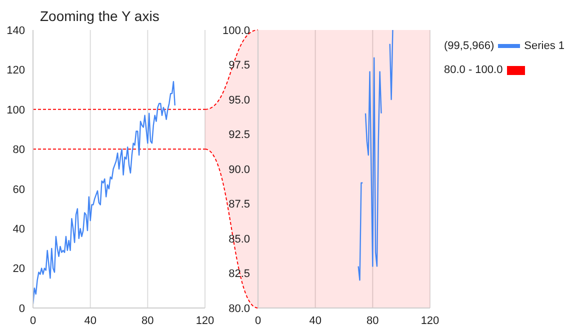 The image size is (584, 334). Describe the element at coordinates (18, 150) in the screenshot. I see `y-tick-label: 80` at that location.